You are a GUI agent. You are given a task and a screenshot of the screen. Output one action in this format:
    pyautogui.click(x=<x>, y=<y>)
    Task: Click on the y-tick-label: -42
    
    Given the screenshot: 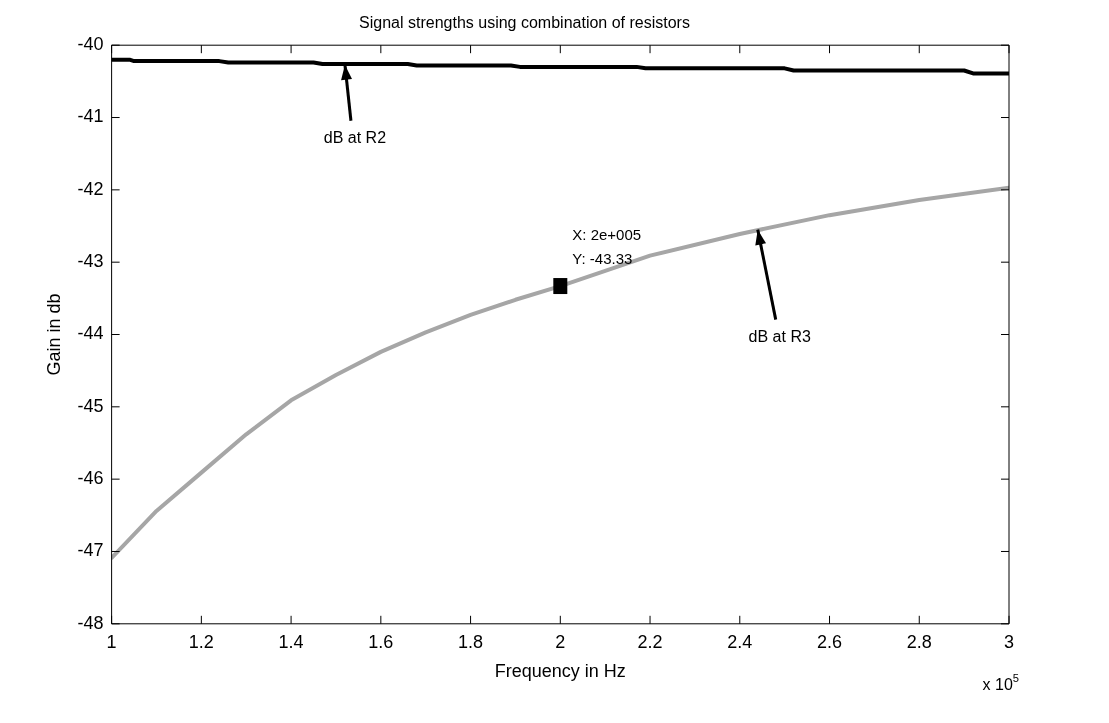 What is the action you would take?
    pyautogui.click(x=90, y=188)
    